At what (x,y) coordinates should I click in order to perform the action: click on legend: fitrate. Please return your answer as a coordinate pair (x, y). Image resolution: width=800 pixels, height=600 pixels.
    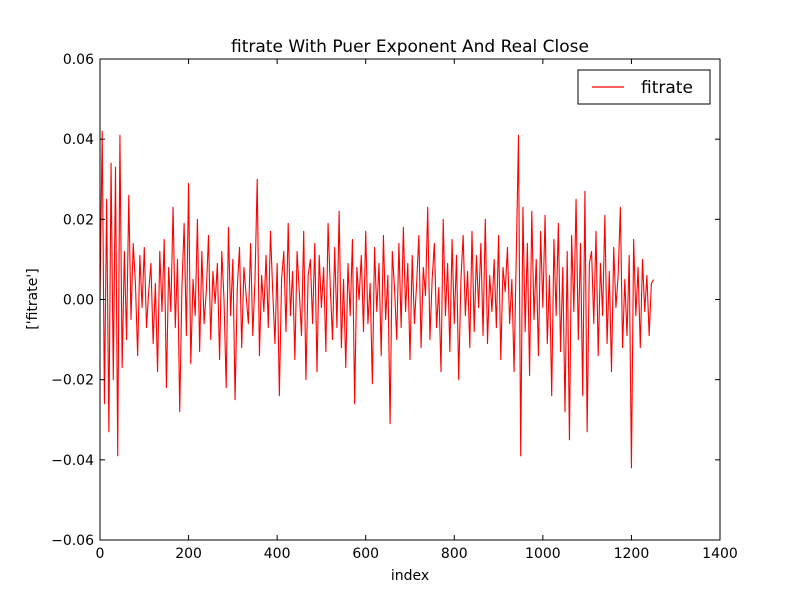
    Looking at the image, I should click on (644, 87).